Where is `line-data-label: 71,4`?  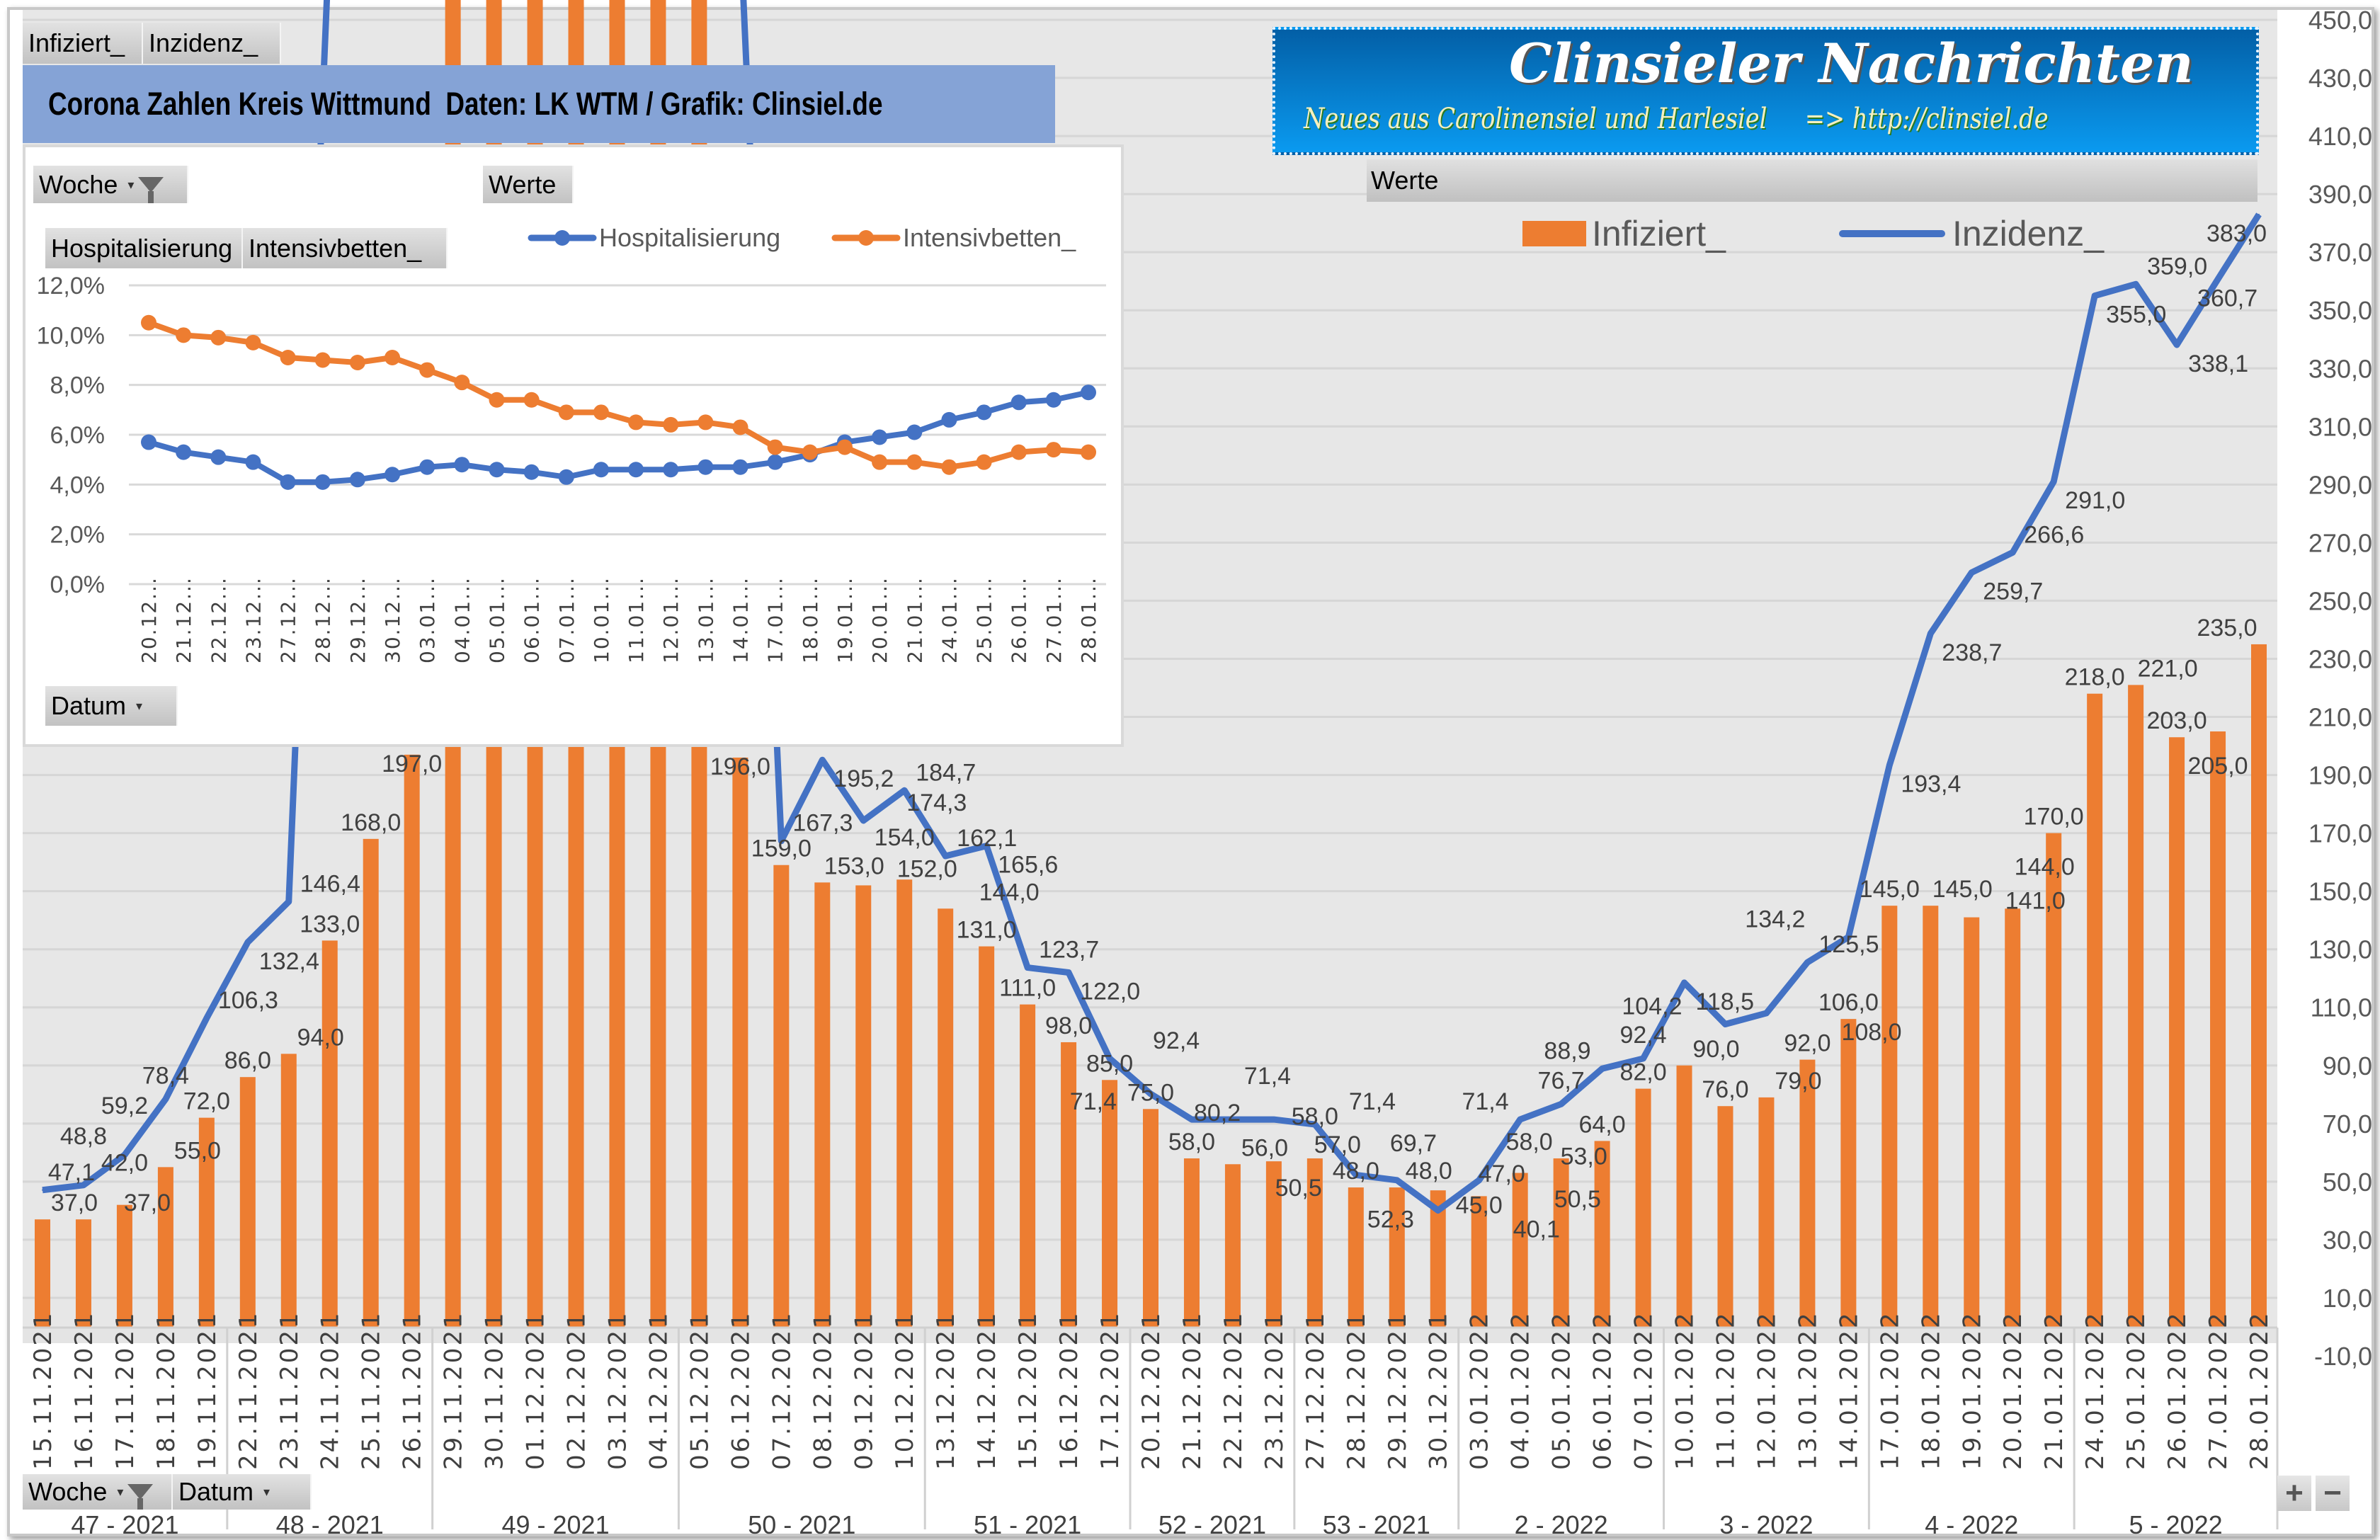 line-data-label: 71,4 is located at coordinates (1093, 1102).